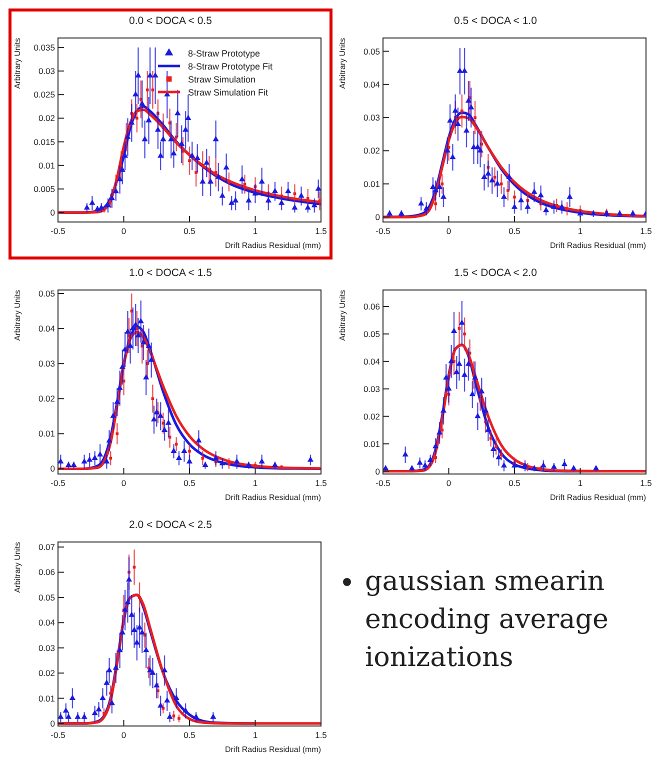 This screenshot has height=764, width=666. I want to click on legend-label: 8-Straw Prototype, so click(224, 53).